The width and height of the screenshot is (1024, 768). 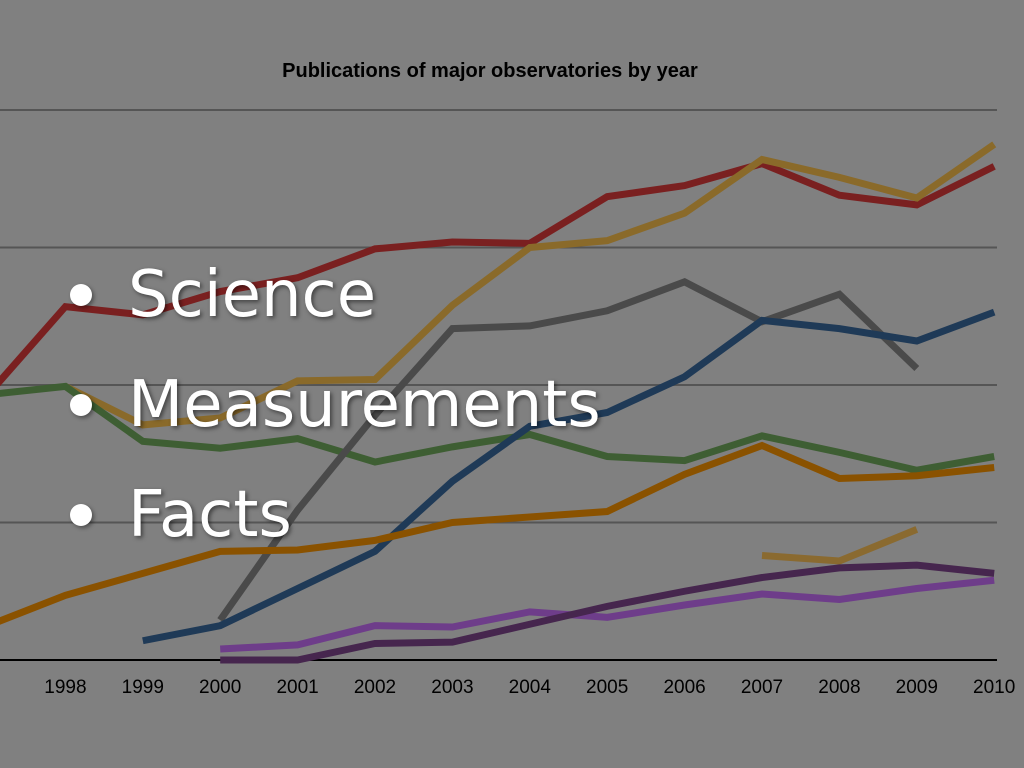 I want to click on series-line-green, so click(x=497, y=428).